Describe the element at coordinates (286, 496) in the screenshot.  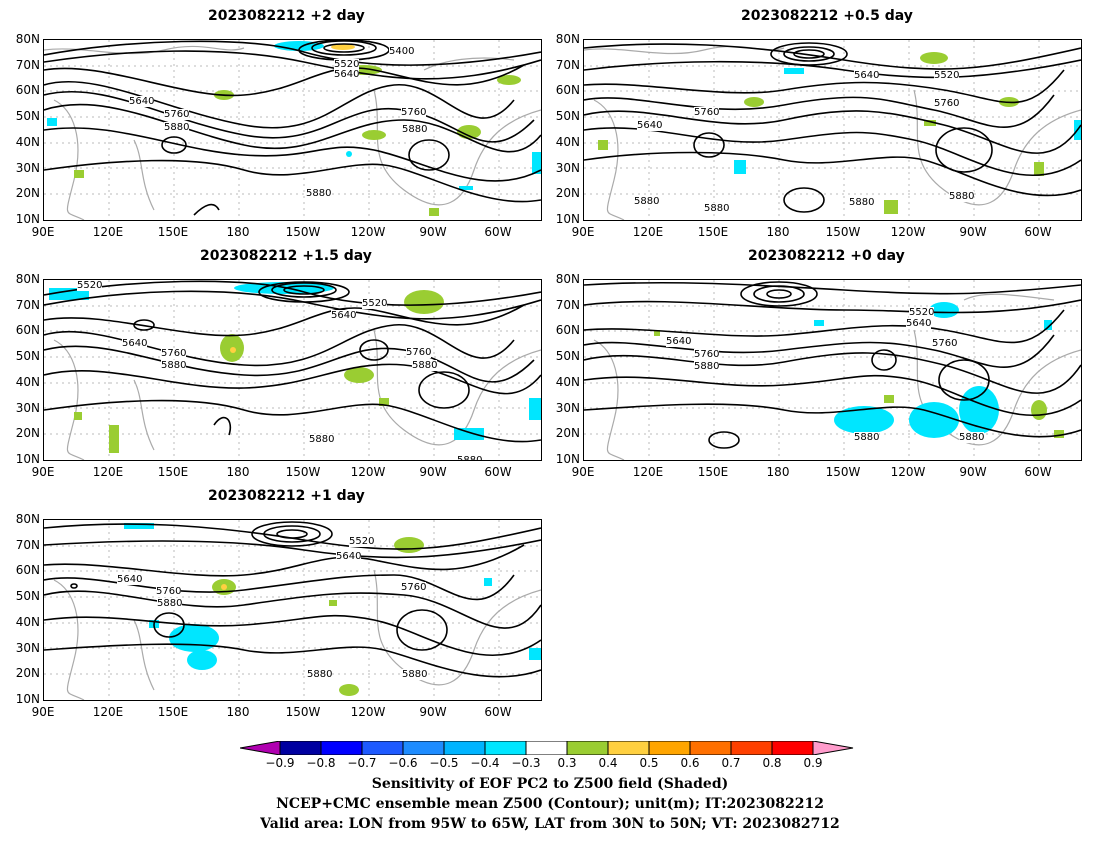
I see `panel-title-plus1: 2023082212 +1 day` at that location.